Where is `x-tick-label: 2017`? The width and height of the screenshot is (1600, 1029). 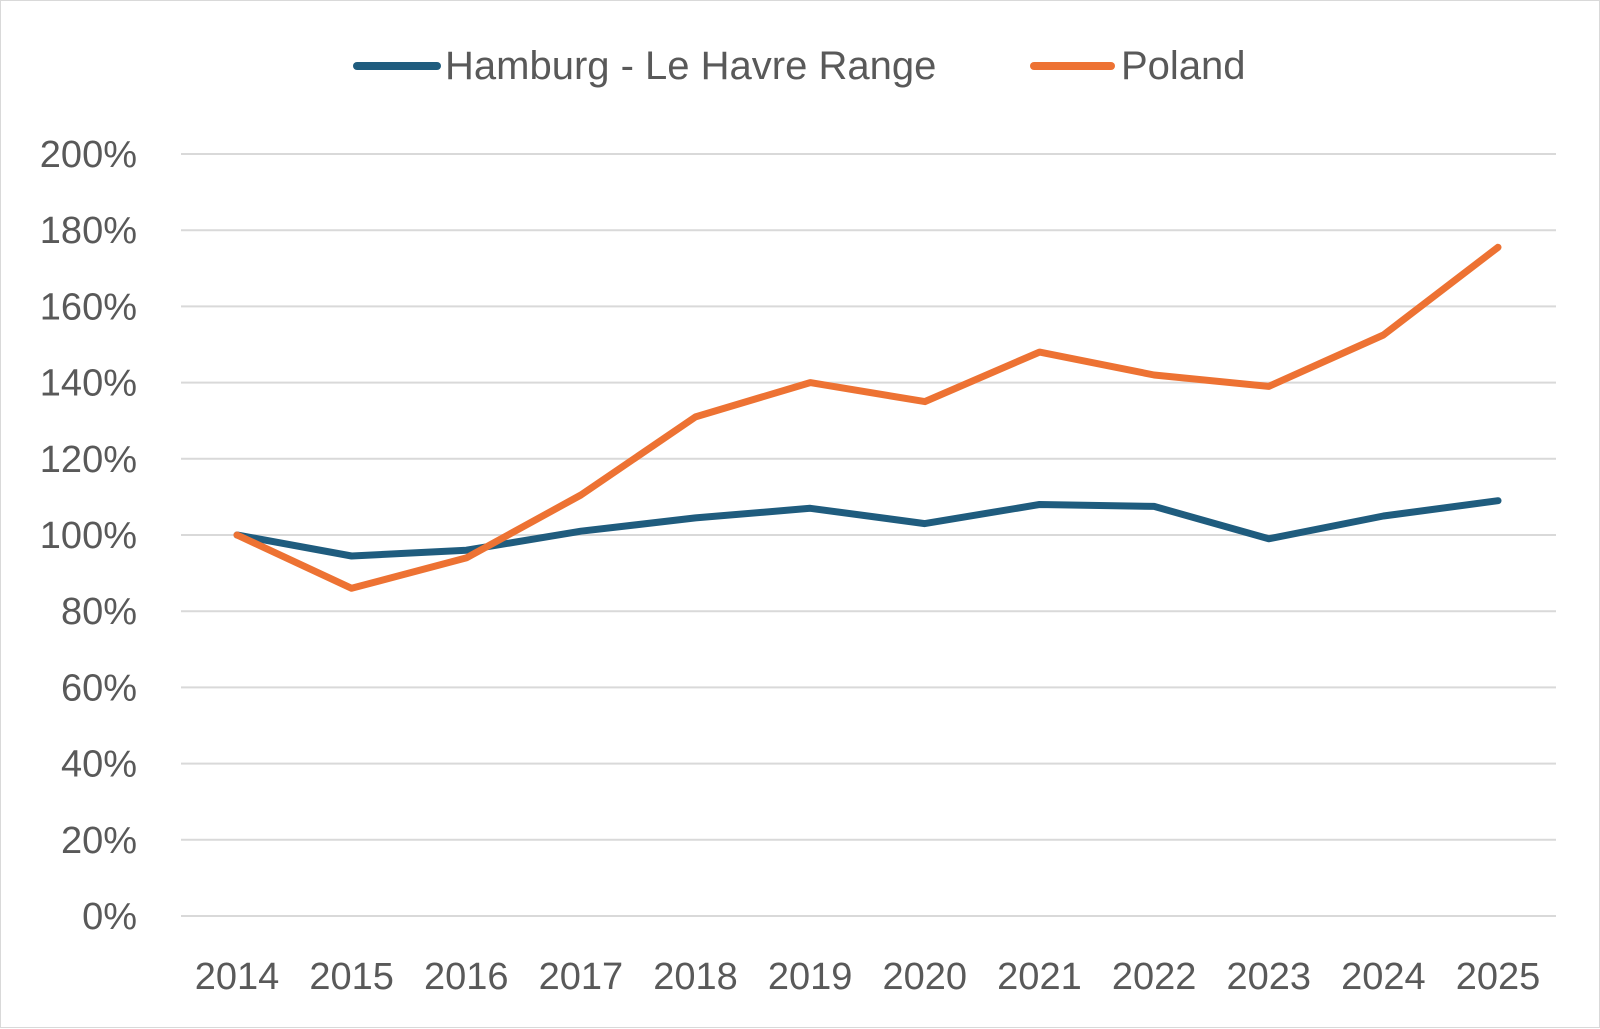 x-tick-label: 2017 is located at coordinates (581, 977).